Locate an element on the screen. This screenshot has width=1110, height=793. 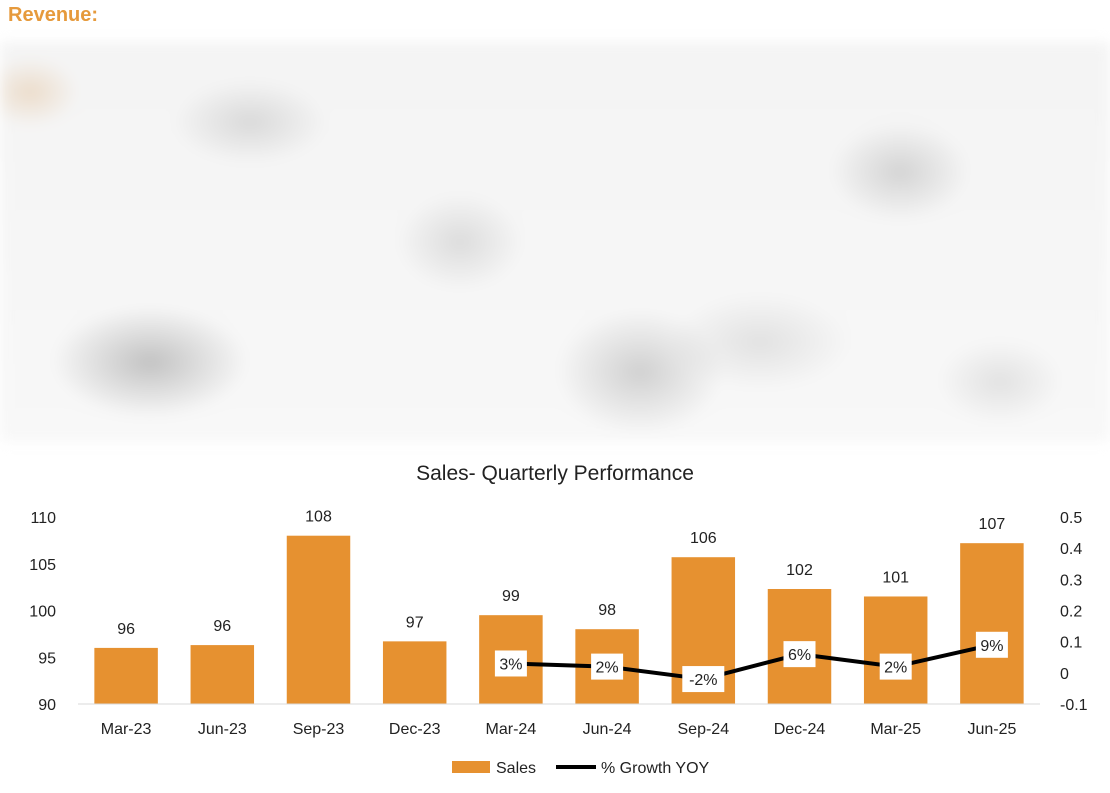
x-tick-label: Mar-24 is located at coordinates (511, 729).